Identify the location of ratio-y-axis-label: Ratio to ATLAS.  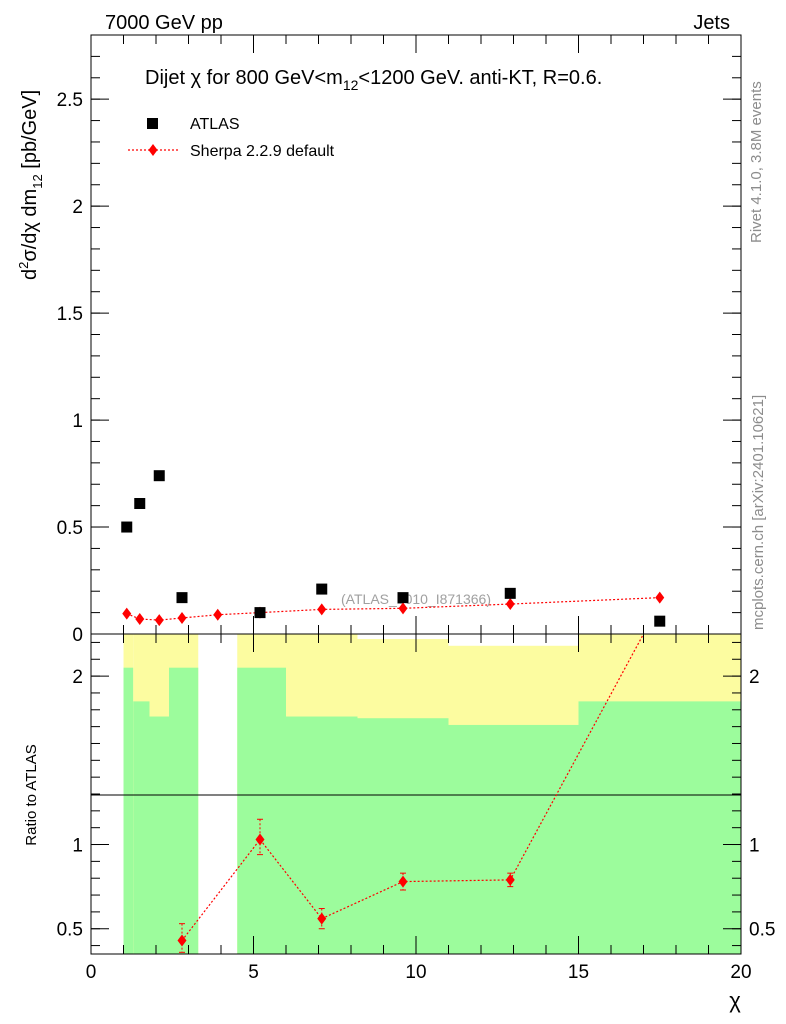
(31, 794).